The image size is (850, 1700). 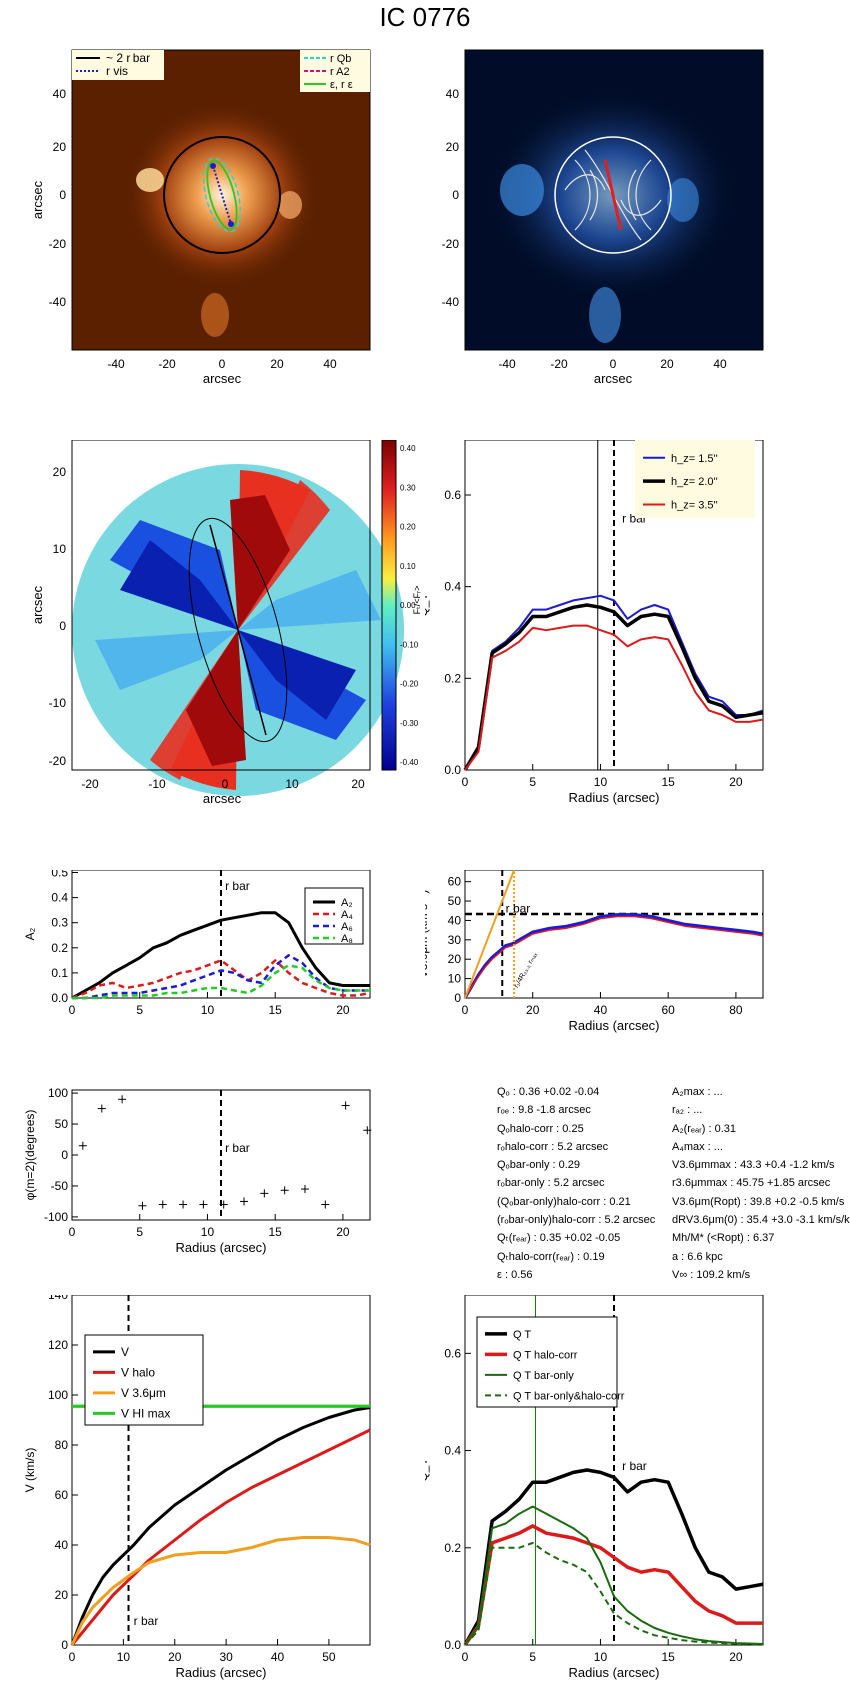 What do you see at coordinates (576, 1220) in the screenshot?
I see `parameter-row: (rₒbar-only)halo-corr : 5.2 arcsec` at bounding box center [576, 1220].